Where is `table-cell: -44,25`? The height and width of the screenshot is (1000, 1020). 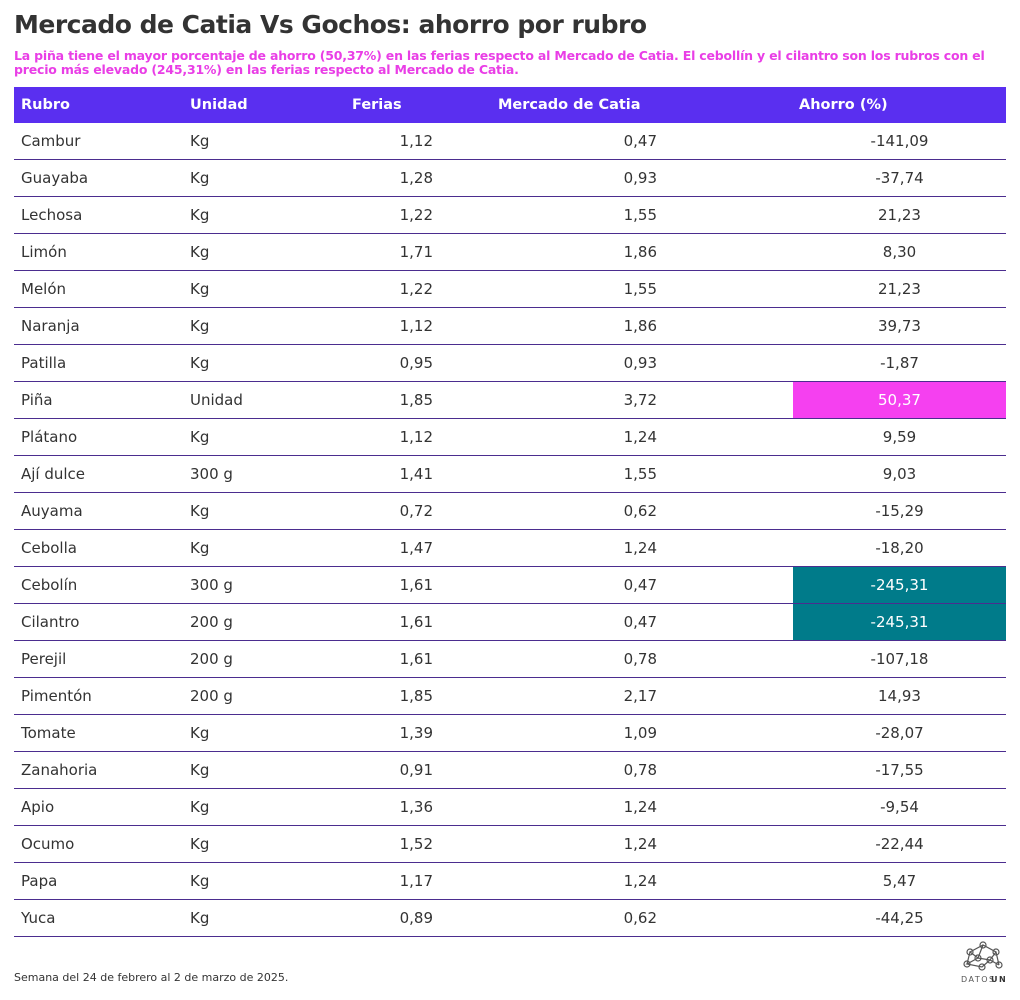
table-cell: -44,25 is located at coordinates (899, 918).